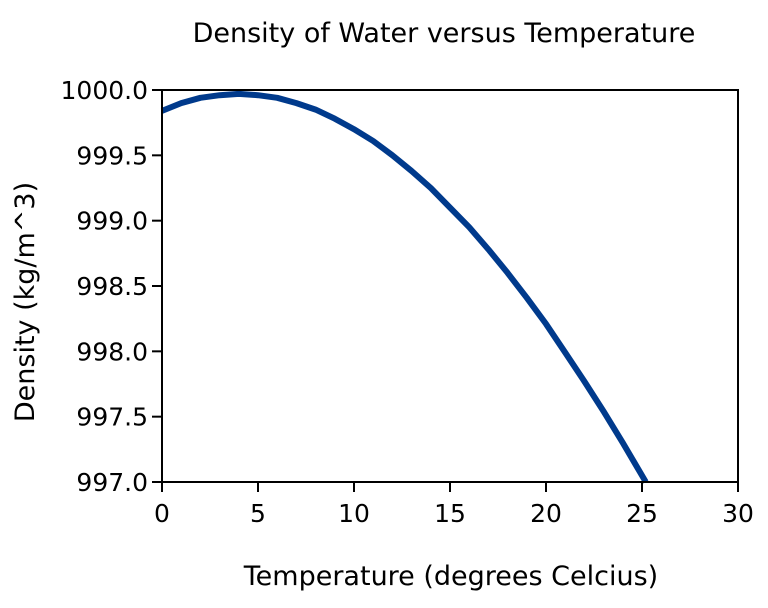 The height and width of the screenshot is (608, 768). Describe the element at coordinates (738, 513) in the screenshot. I see `x-tick-label: 30` at that location.